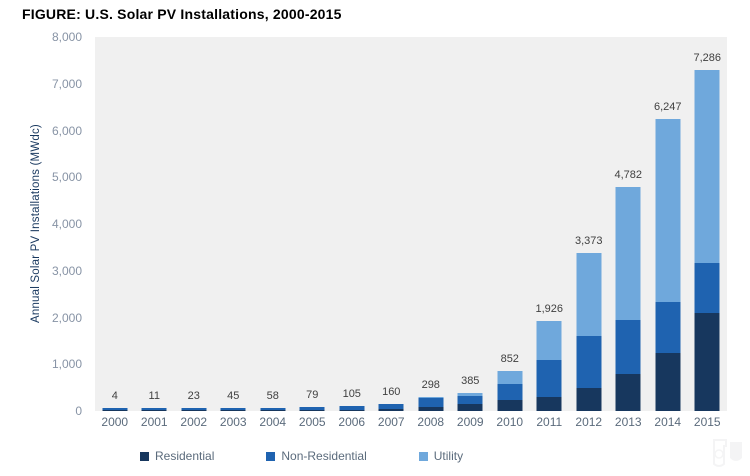 The height and width of the screenshot is (476, 750). I want to click on x-tick-2014: 2014, so click(668, 422).